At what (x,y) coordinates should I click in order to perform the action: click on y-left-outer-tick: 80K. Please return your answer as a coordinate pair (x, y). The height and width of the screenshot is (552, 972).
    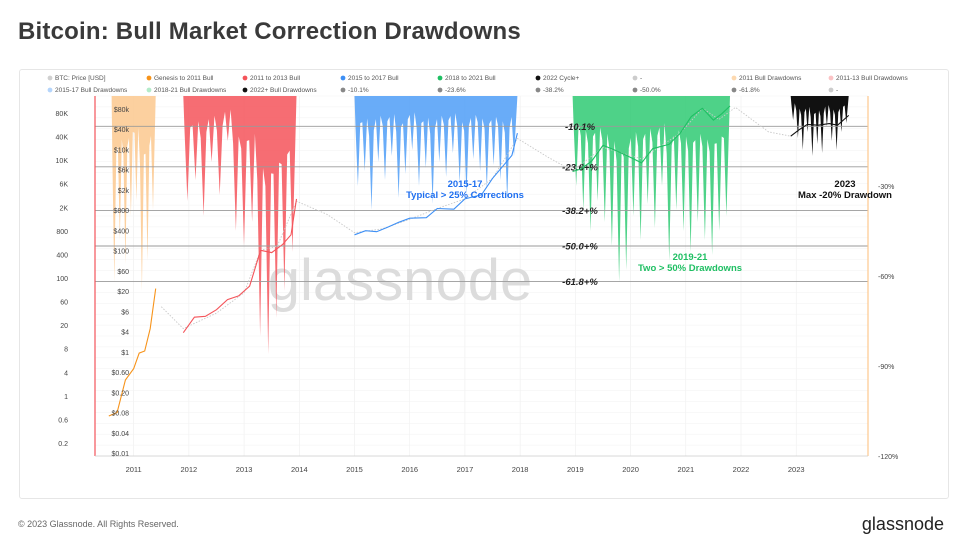
    Looking at the image, I should click on (62, 114).